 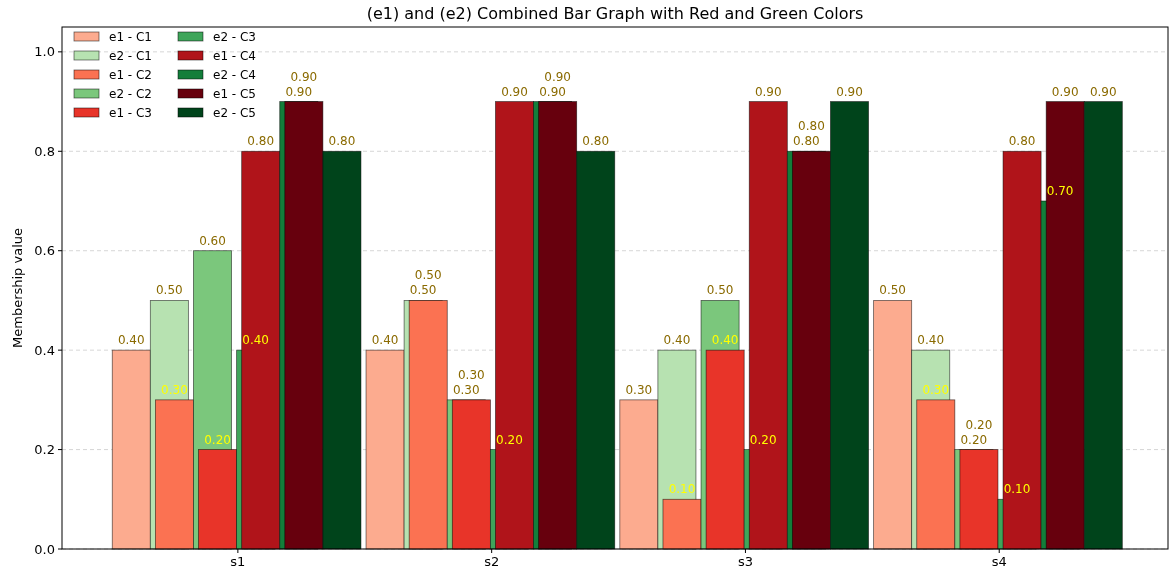 What do you see at coordinates (212, 240) in the screenshot?
I see `data-label: 0.60` at bounding box center [212, 240].